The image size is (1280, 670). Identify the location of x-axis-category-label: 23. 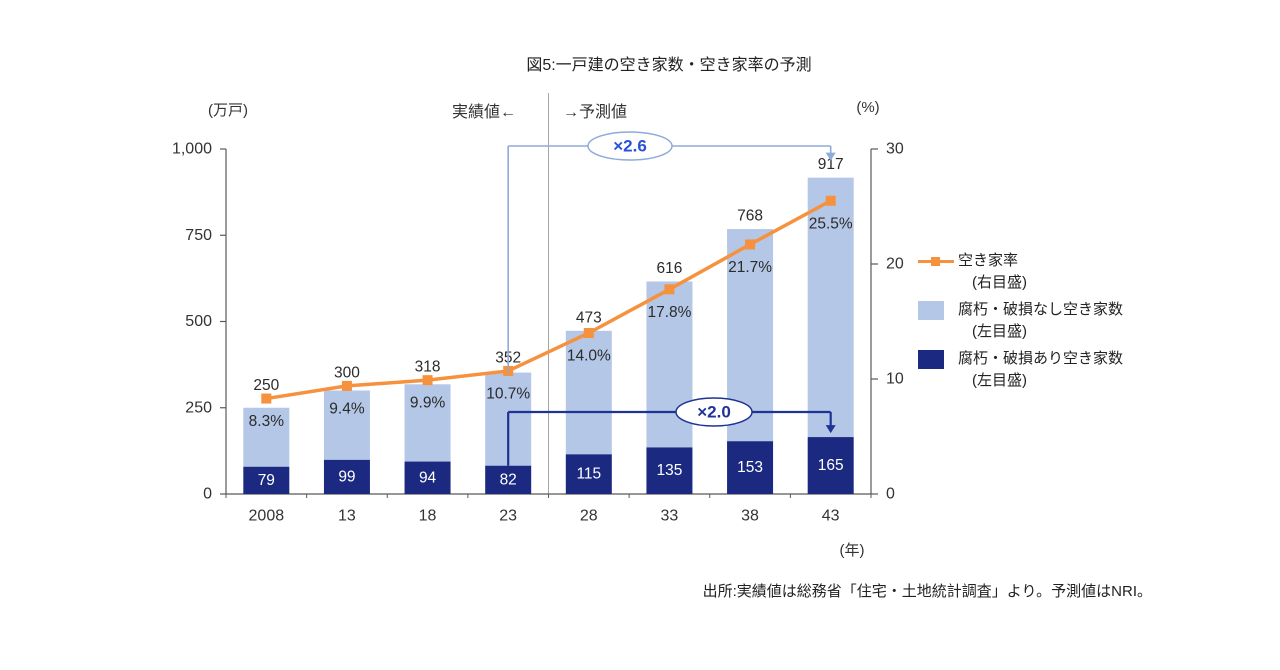
(508, 516).